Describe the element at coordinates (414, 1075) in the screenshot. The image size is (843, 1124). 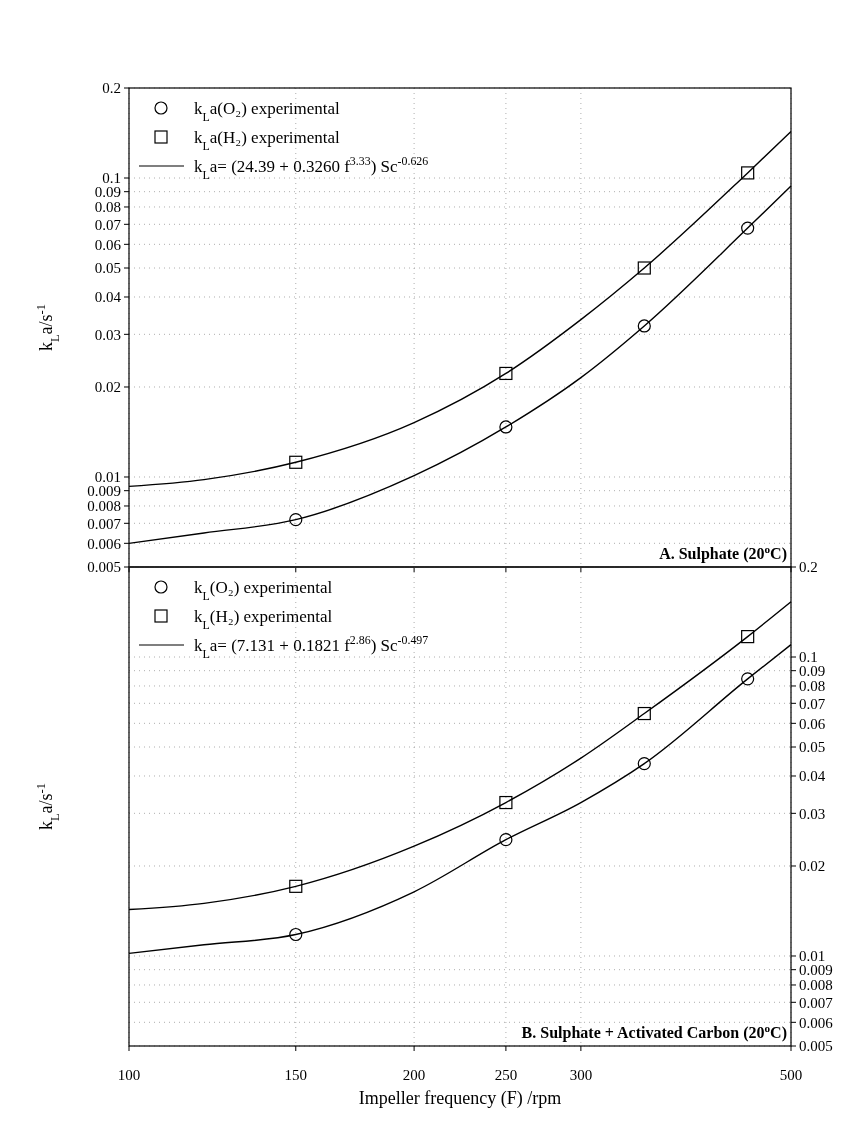
I see `x-tick-label: 200` at that location.